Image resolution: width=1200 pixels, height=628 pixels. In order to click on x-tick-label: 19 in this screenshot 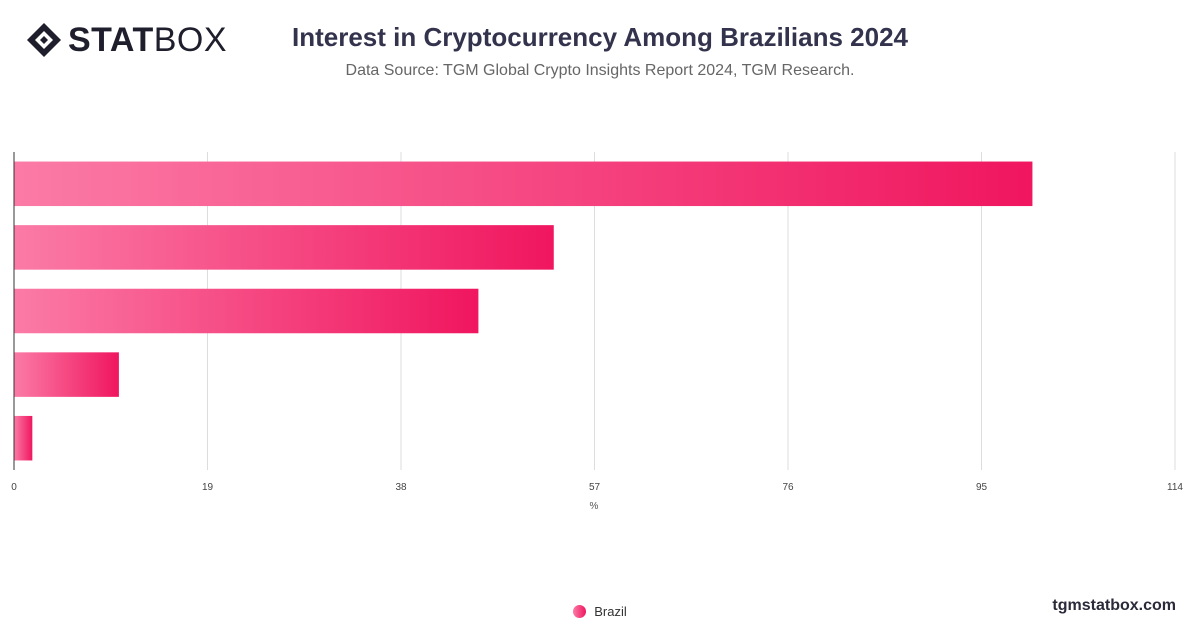, I will do `click(208, 487)`.